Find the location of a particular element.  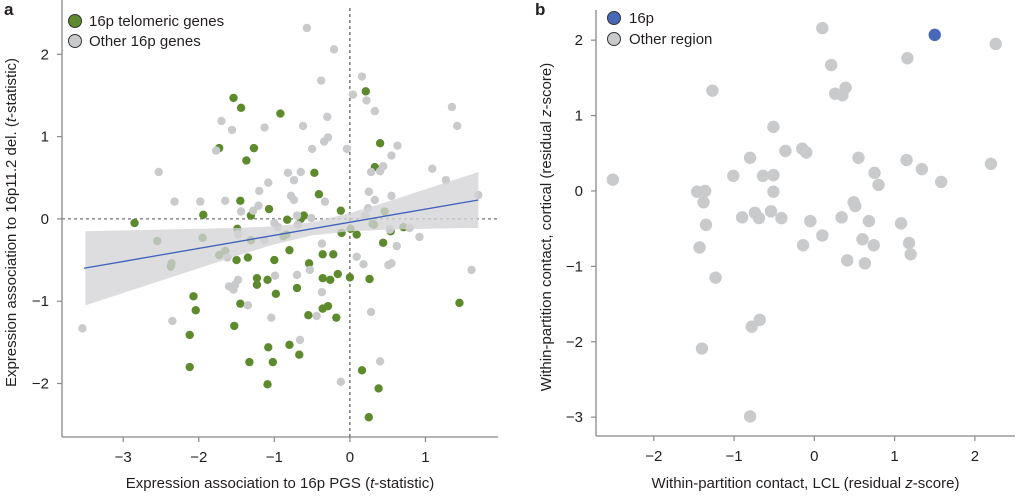

legend-a: 16p telomeric genes Other 16p genes is located at coordinates (146, 31).